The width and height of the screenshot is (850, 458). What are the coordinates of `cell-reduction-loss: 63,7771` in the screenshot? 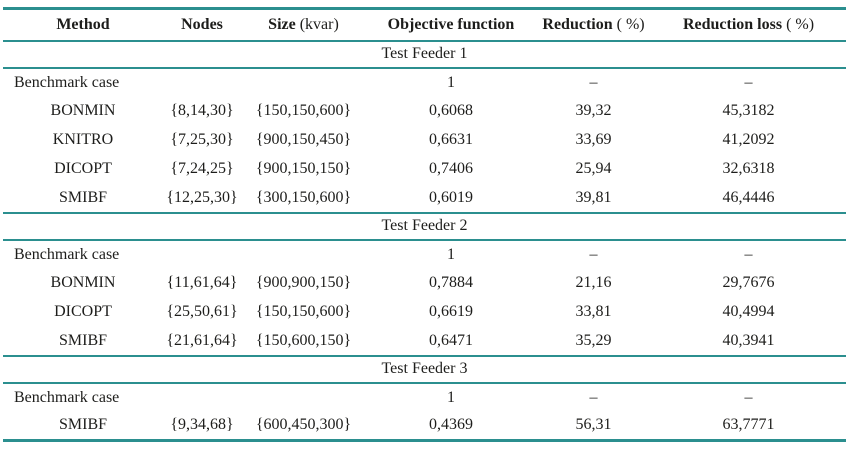 It's located at (748, 425).